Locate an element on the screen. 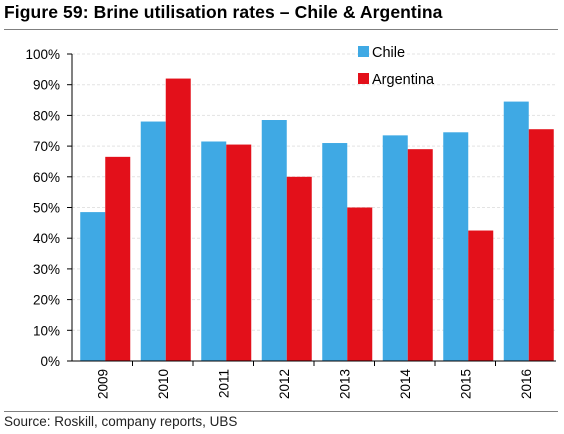 The width and height of the screenshot is (564, 434). x-tick-label: 2009 is located at coordinates (102, 384).